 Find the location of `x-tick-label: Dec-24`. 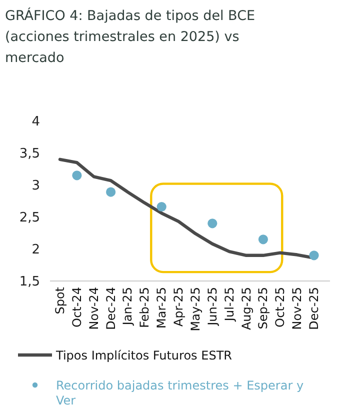

x-tick-label: Dec-24 is located at coordinates (111, 308).